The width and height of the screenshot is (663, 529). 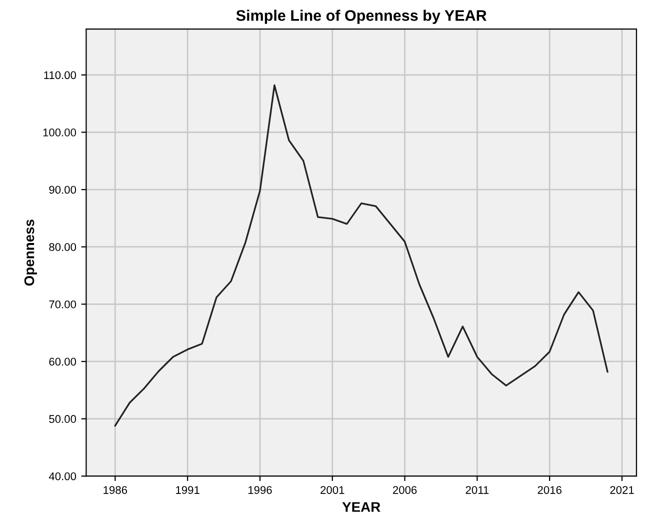 What do you see at coordinates (116, 490) in the screenshot?
I see `x-tick-label: 1986` at bounding box center [116, 490].